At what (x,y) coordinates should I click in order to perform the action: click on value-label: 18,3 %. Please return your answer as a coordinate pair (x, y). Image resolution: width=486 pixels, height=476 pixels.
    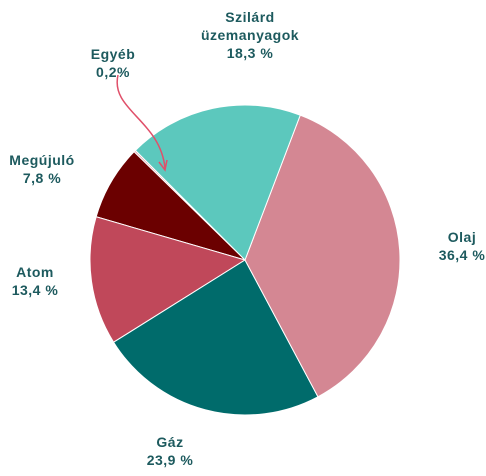
    Looking at the image, I should click on (250, 53).